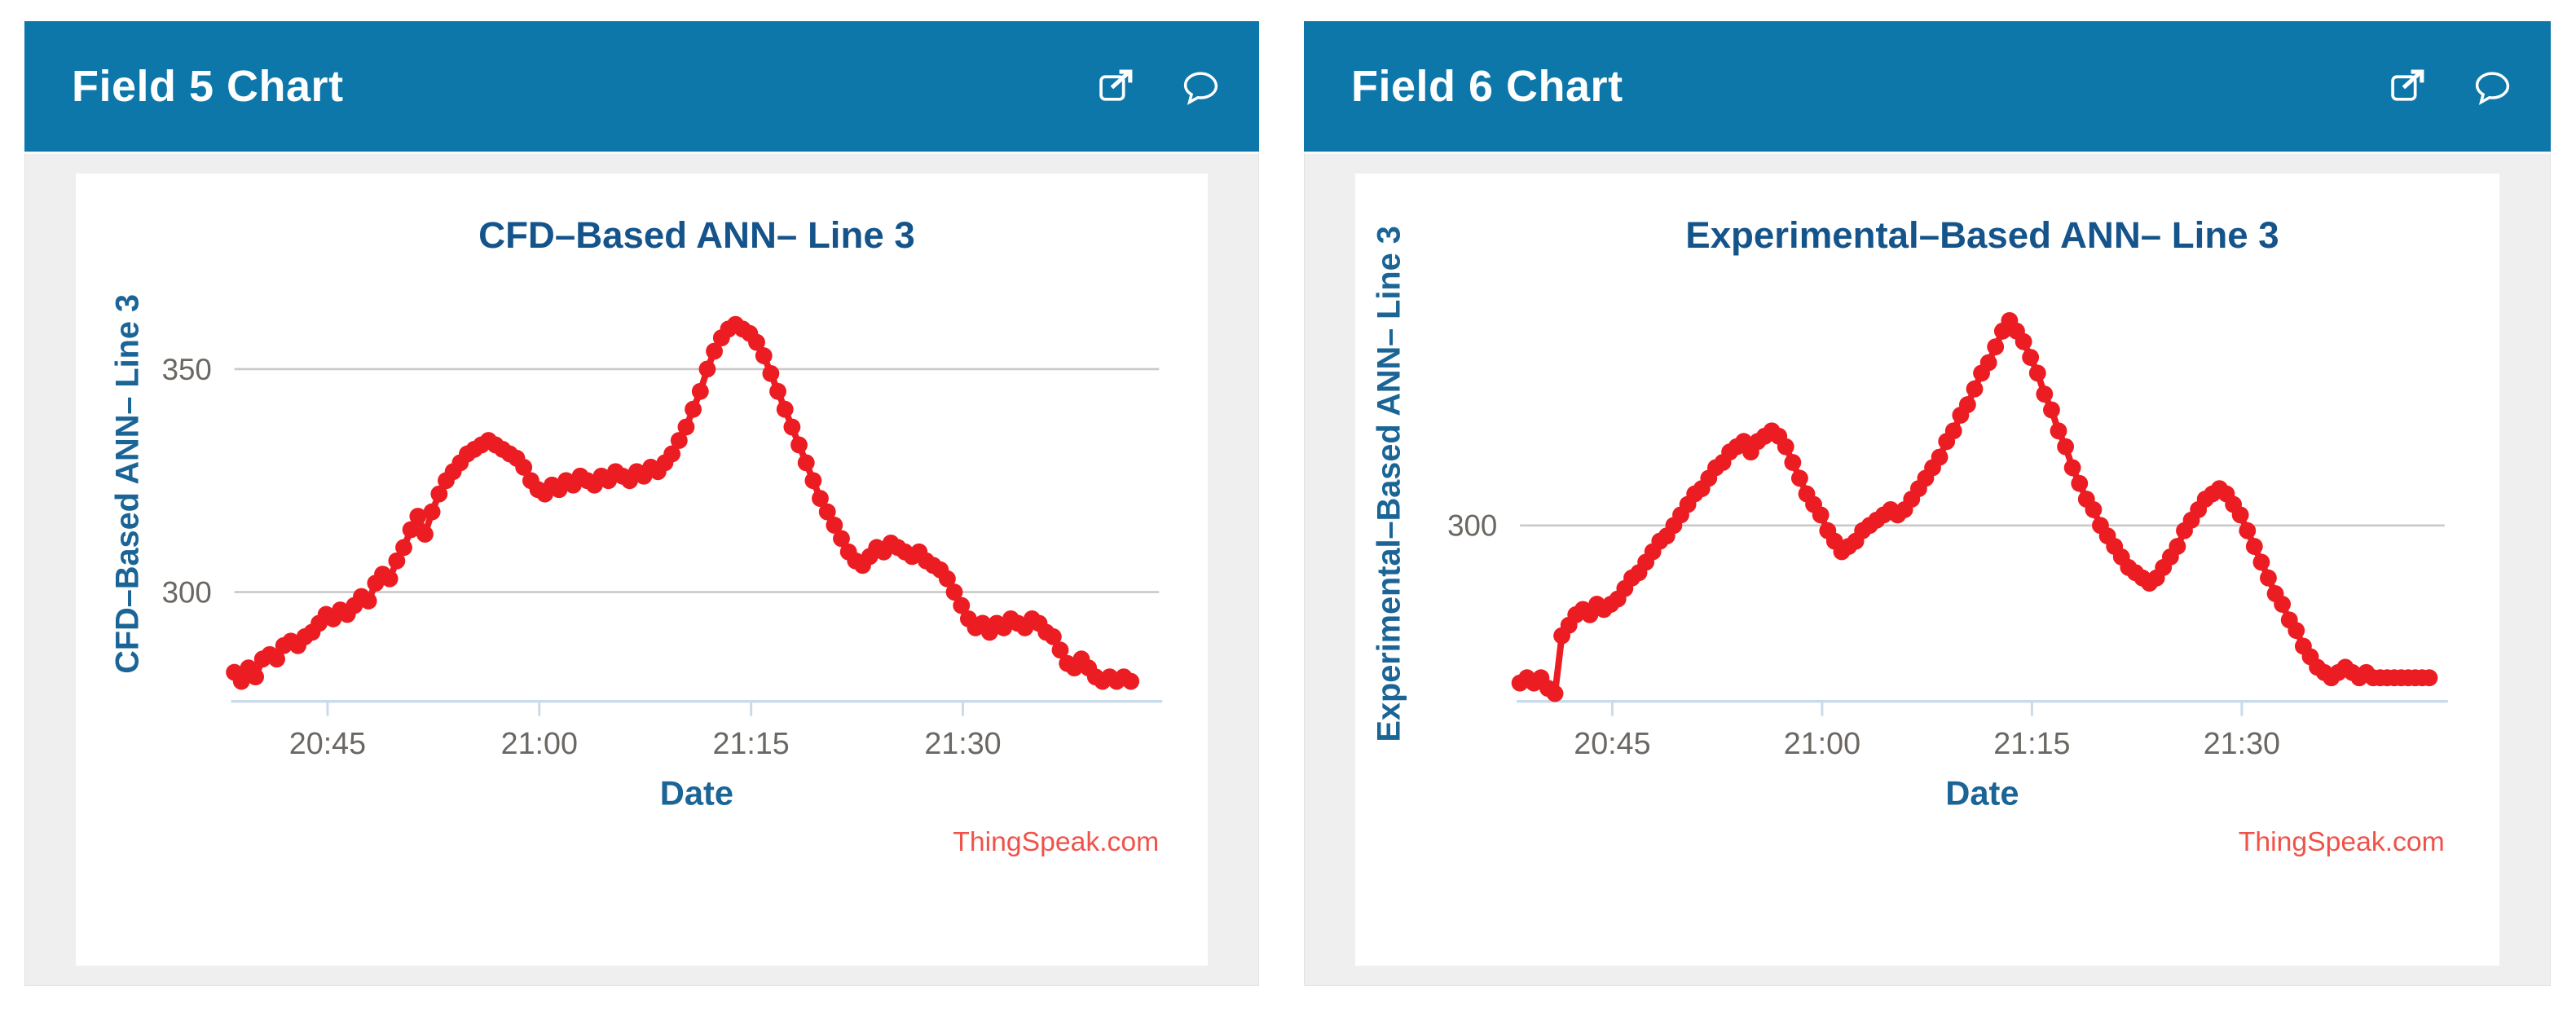  What do you see at coordinates (1487, 86) in the screenshot?
I see `panel-title: Field 6 Chart` at bounding box center [1487, 86].